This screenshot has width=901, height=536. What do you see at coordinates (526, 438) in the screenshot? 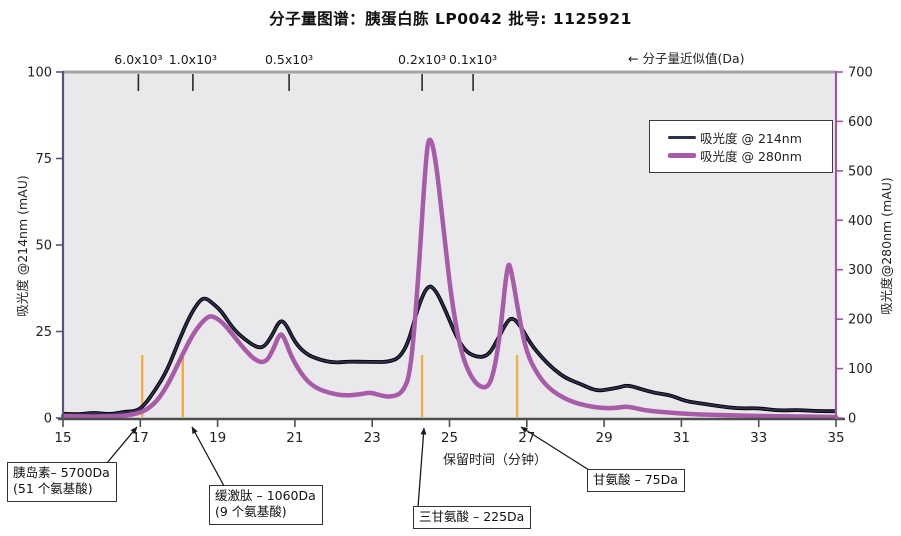
I see `x-tick-label: 27` at bounding box center [526, 438].